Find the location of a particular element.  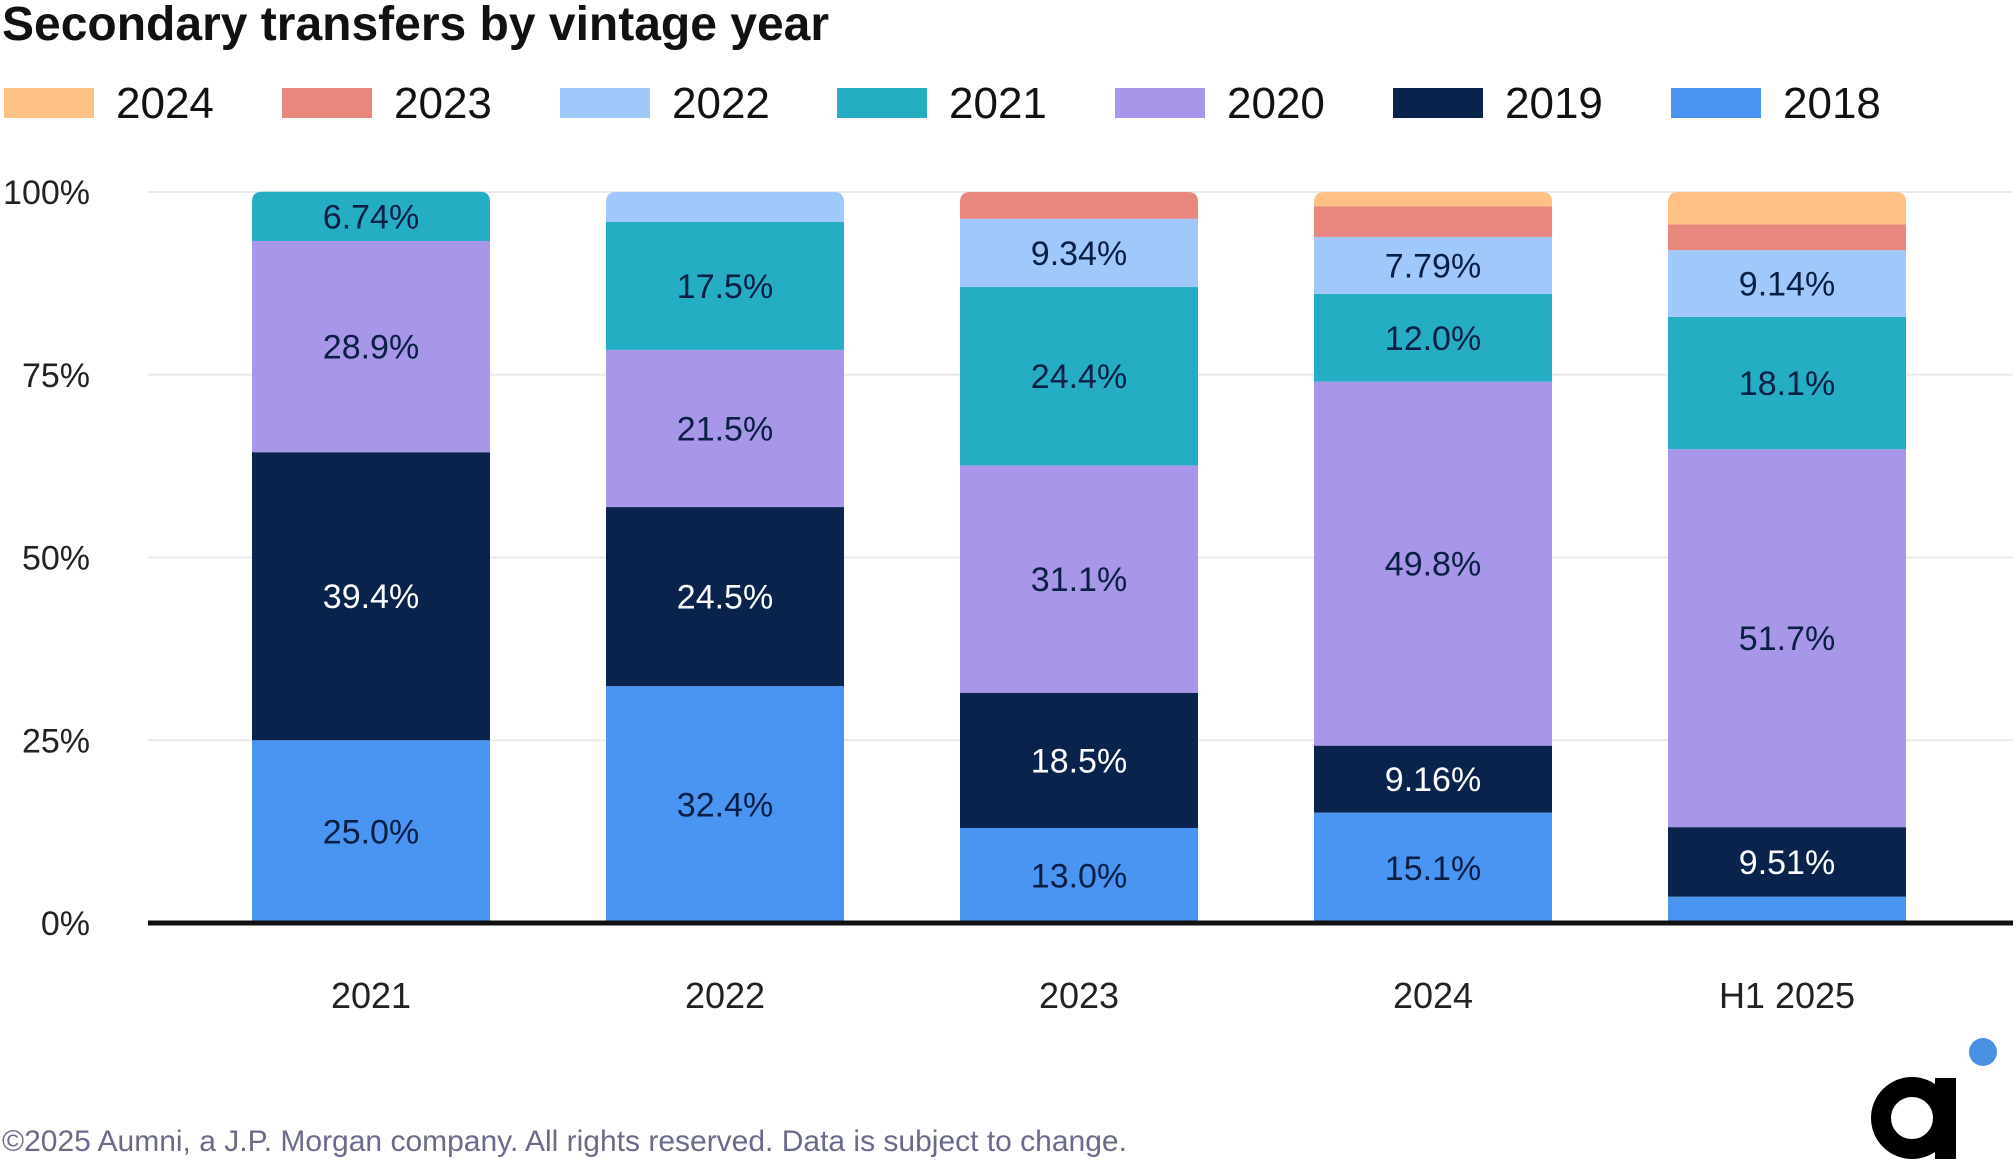

legend-label-2022: 2022 is located at coordinates (721, 103).